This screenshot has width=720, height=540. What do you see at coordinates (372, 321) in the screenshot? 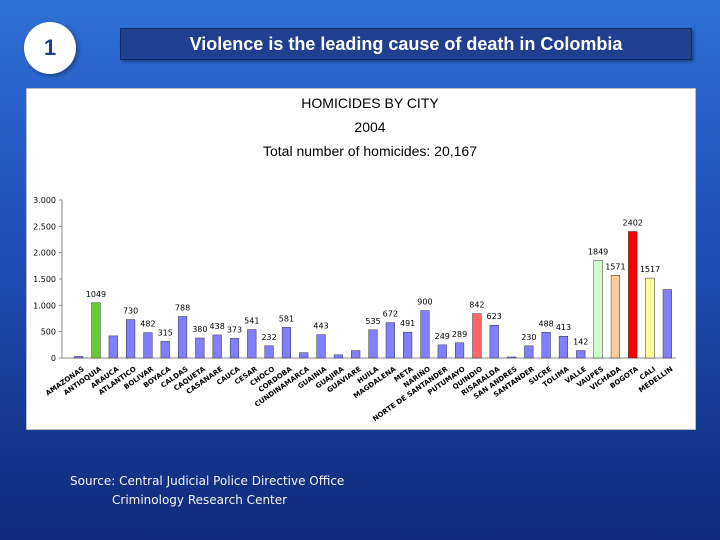
I see `data-label: 535` at bounding box center [372, 321].